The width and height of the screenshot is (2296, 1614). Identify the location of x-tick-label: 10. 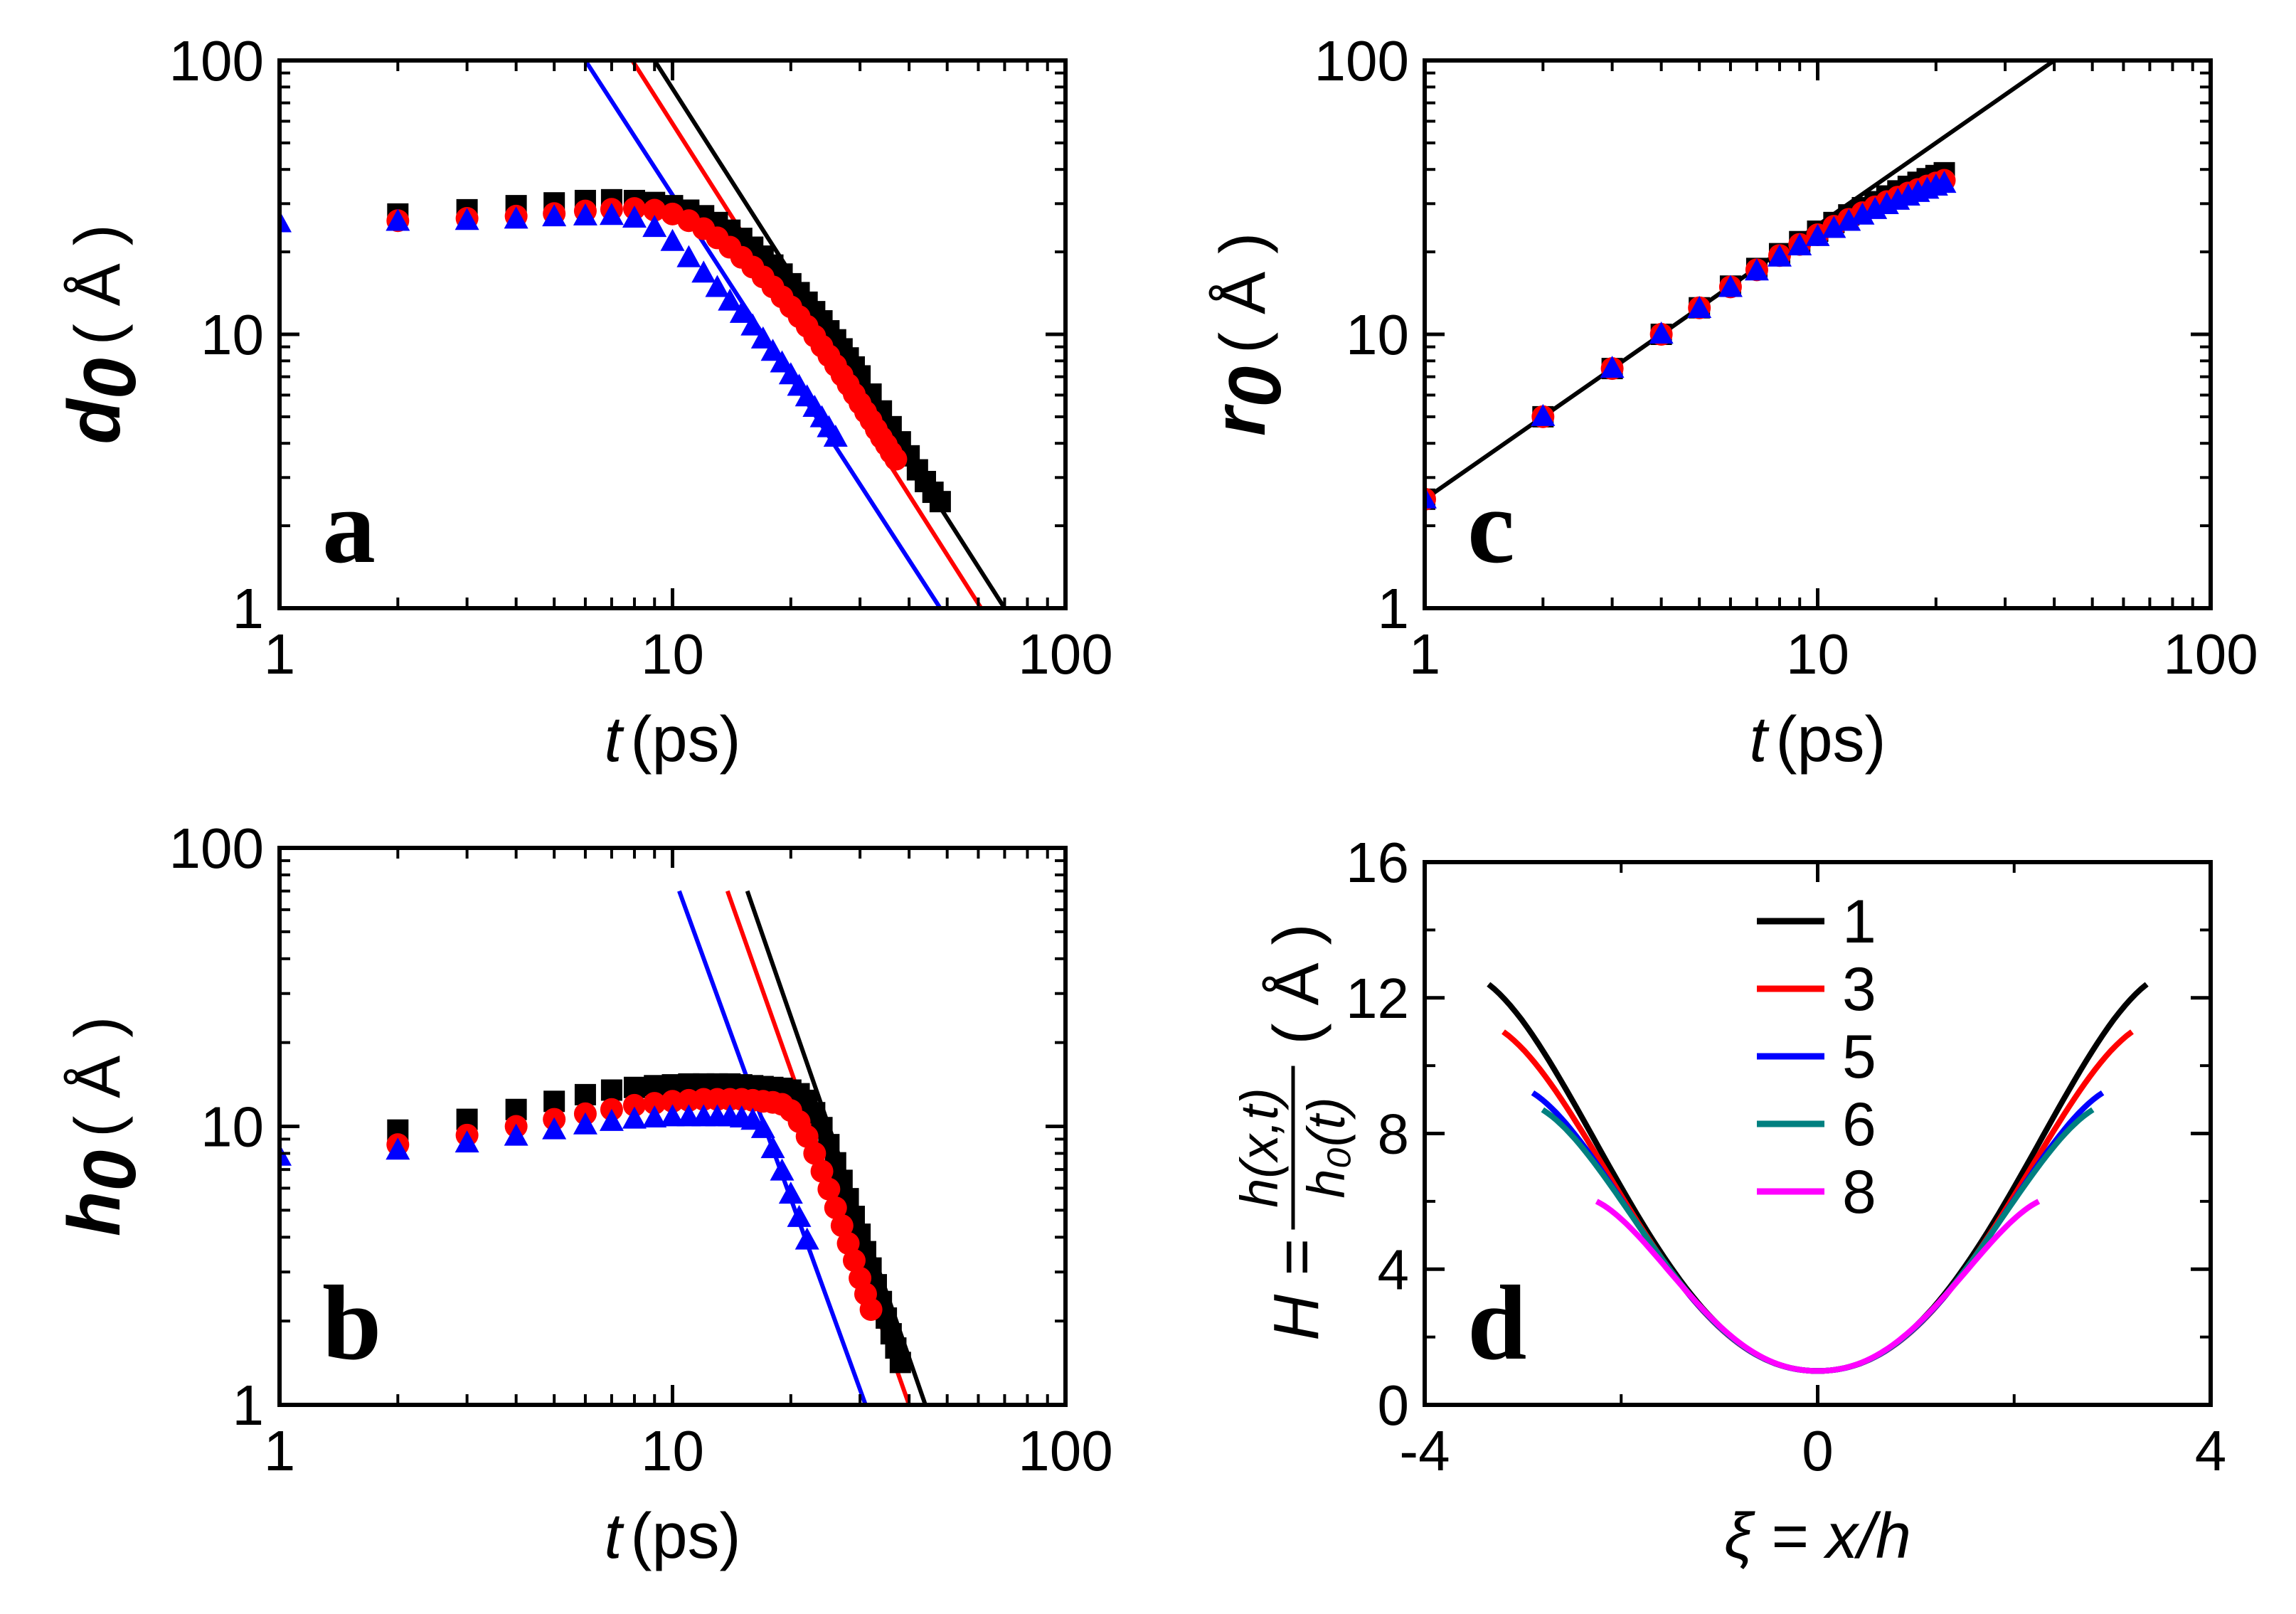
(1817, 654).